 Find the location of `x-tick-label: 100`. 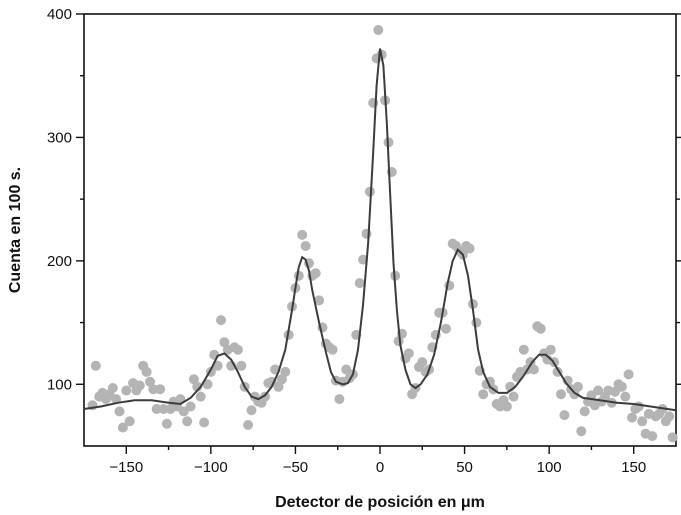

x-tick-label: 100 is located at coordinates (549, 467).